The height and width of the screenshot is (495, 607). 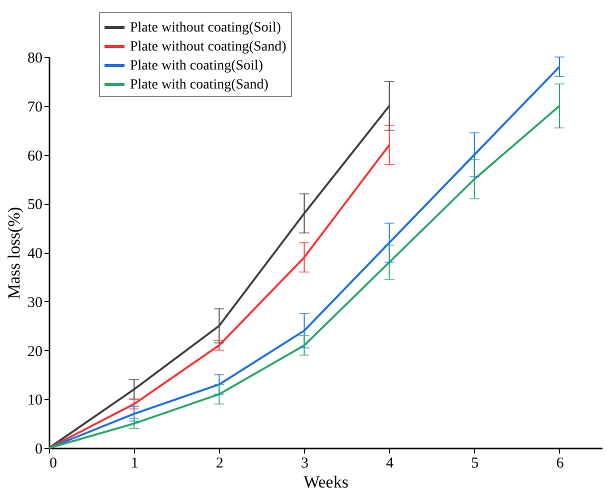 What do you see at coordinates (38, 450) in the screenshot?
I see `y-tick-label: 0` at bounding box center [38, 450].